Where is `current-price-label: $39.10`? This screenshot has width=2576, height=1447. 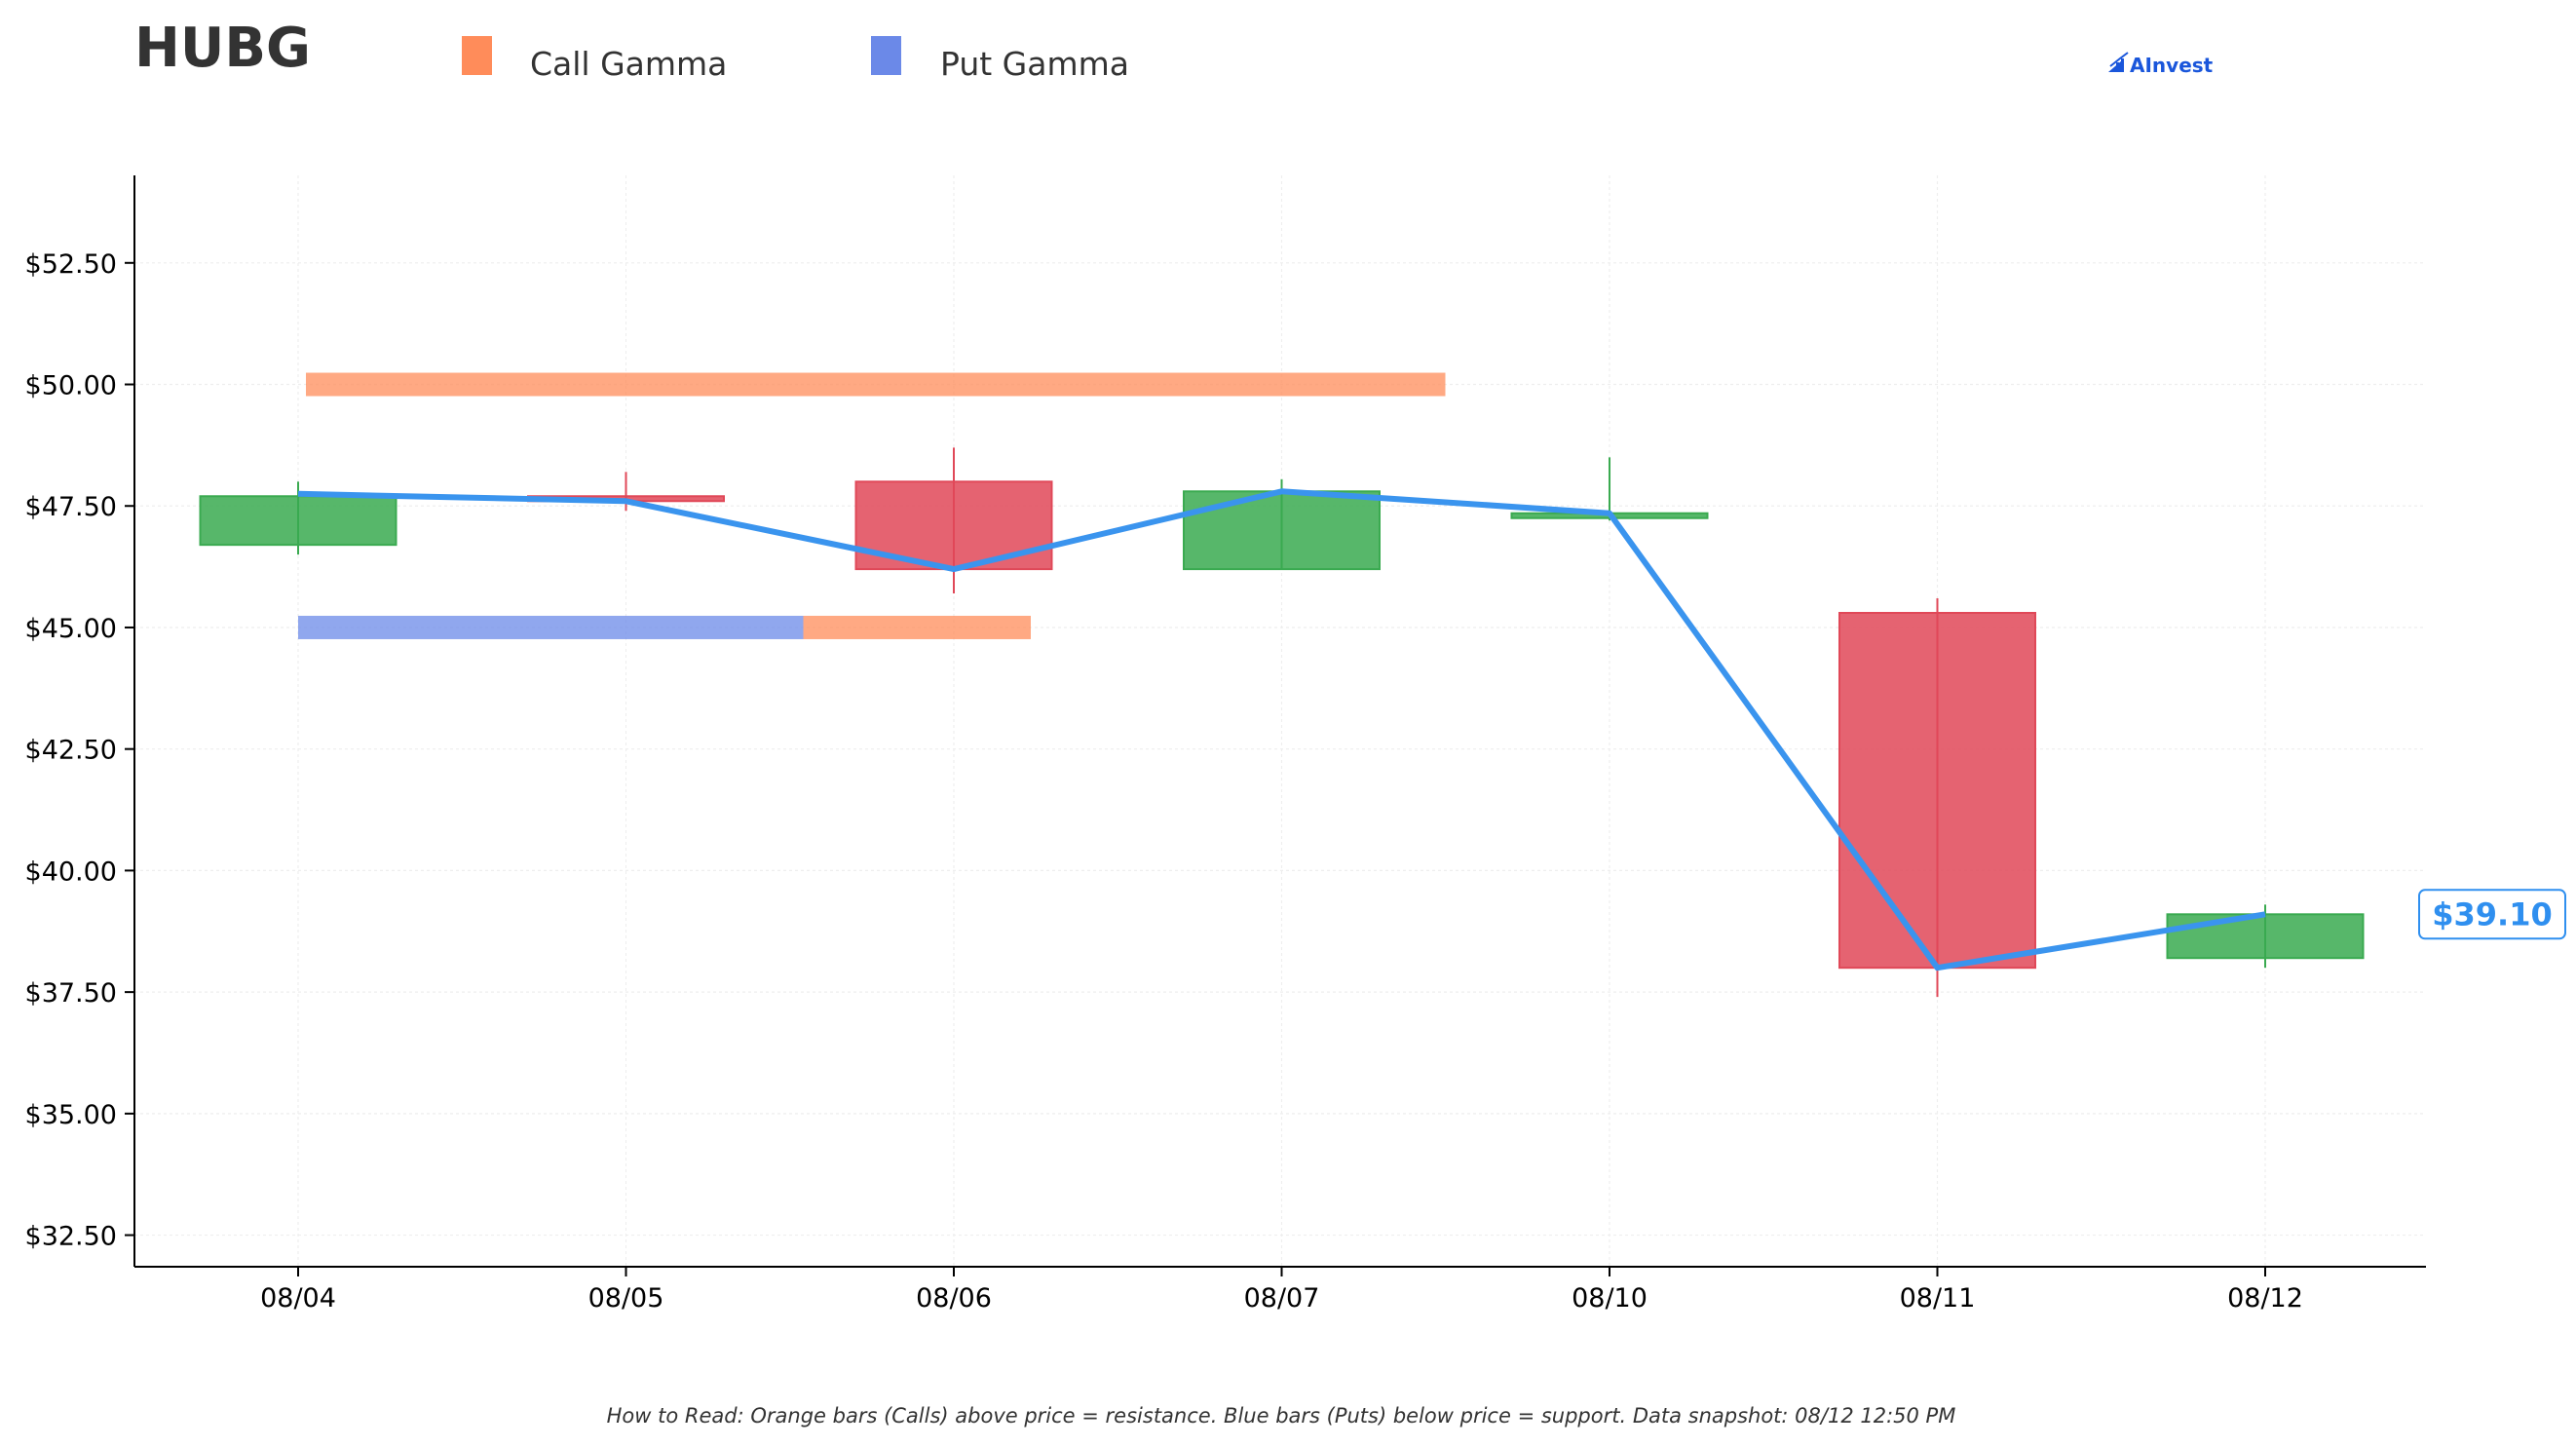
current-price-label: $39.10 is located at coordinates (2492, 914).